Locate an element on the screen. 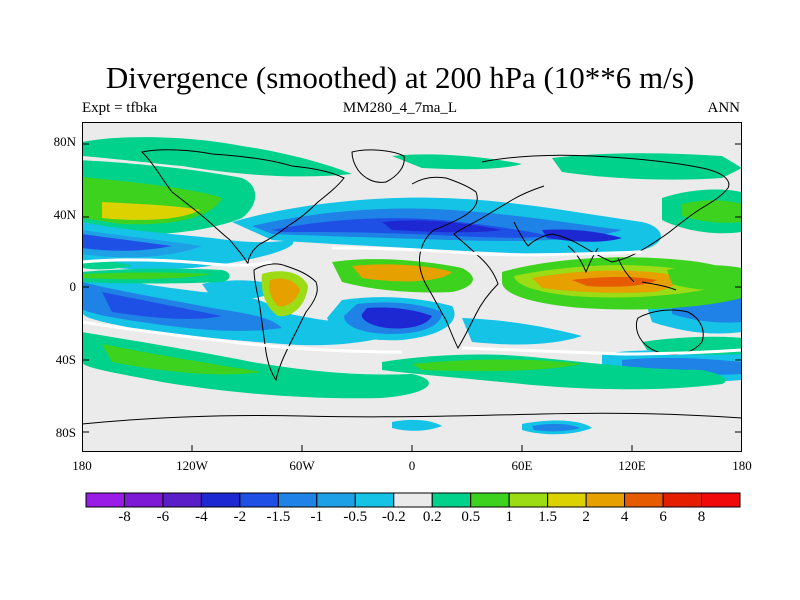 Image resolution: width=800 pixels, height=600 pixels. lon-label-120w: 120W is located at coordinates (192, 465).